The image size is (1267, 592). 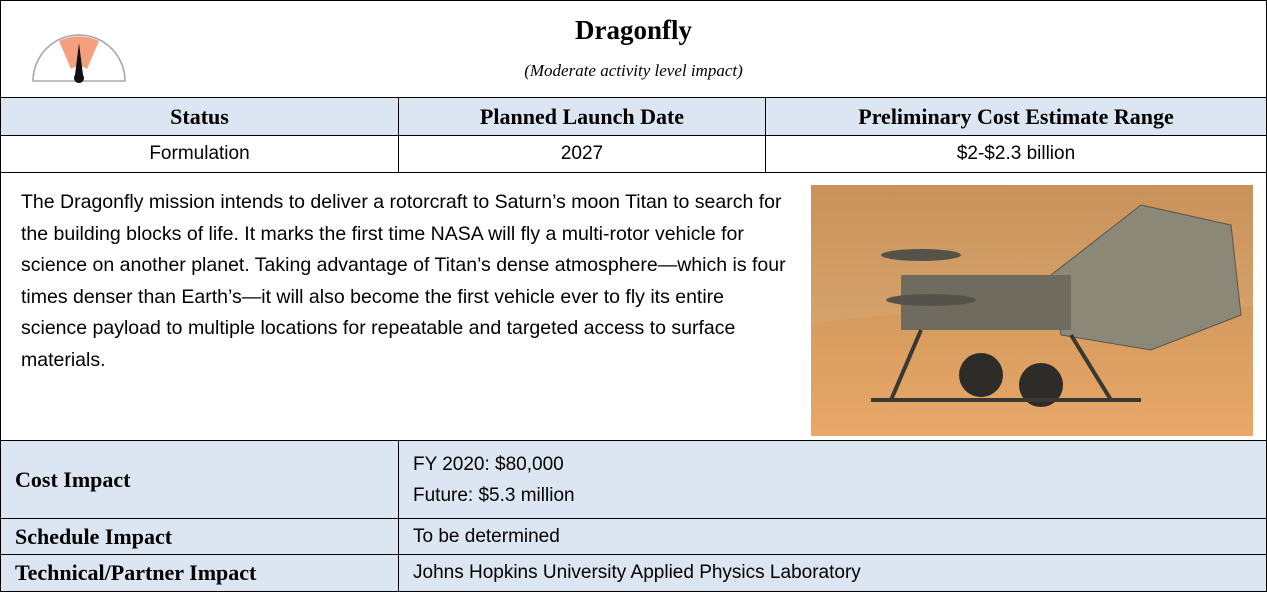 I want to click on title: Dragonfly, so click(x=633, y=30).